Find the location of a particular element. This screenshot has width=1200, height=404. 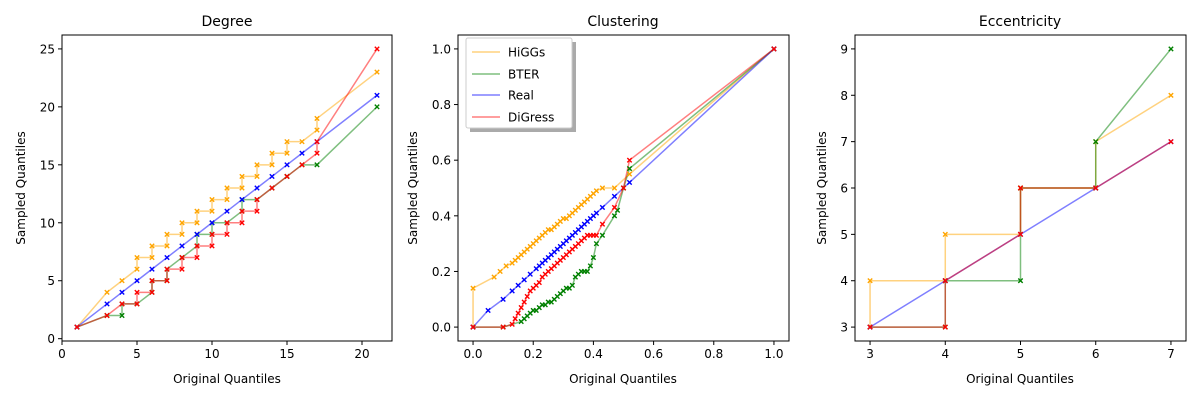

clustering-x-axis-label: Original Quantiles is located at coordinates (623, 379).